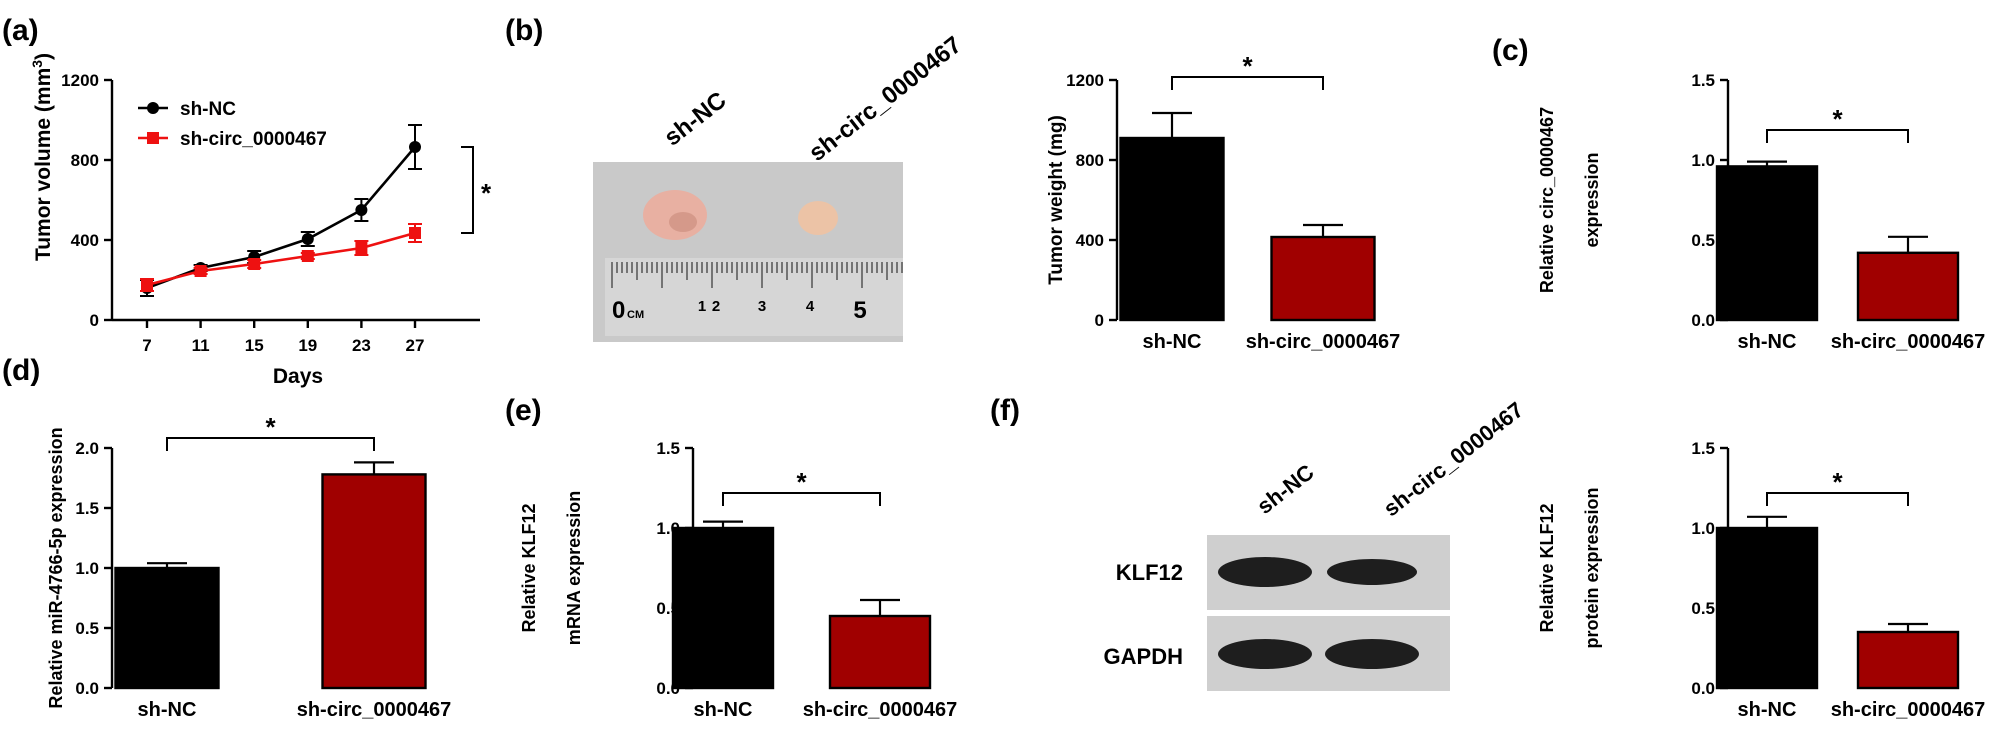 The image size is (2000, 747). What do you see at coordinates (1703, 528) in the screenshot?
I see `chart-f-ytick-label-2: 1.0` at bounding box center [1703, 528].